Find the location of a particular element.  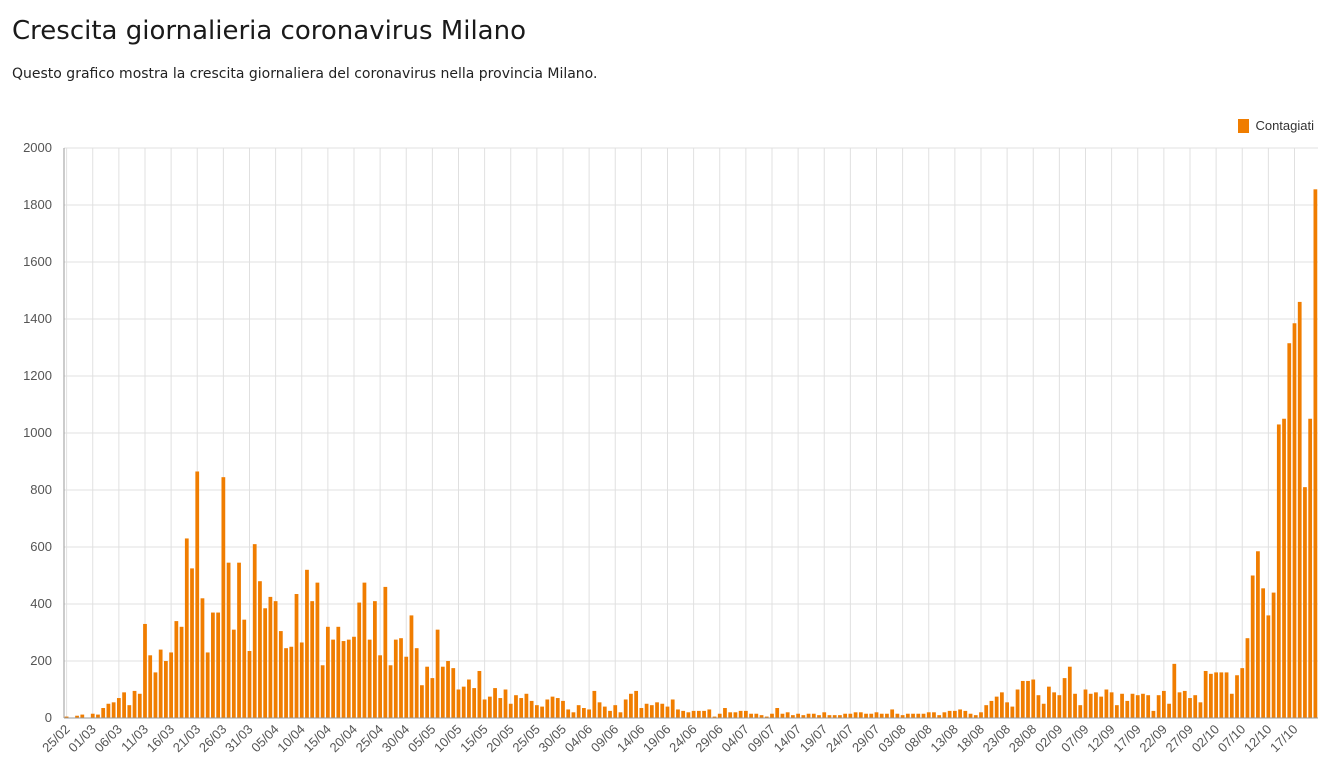

x-tick-label: 09/06 is located at coordinates (605, 739).